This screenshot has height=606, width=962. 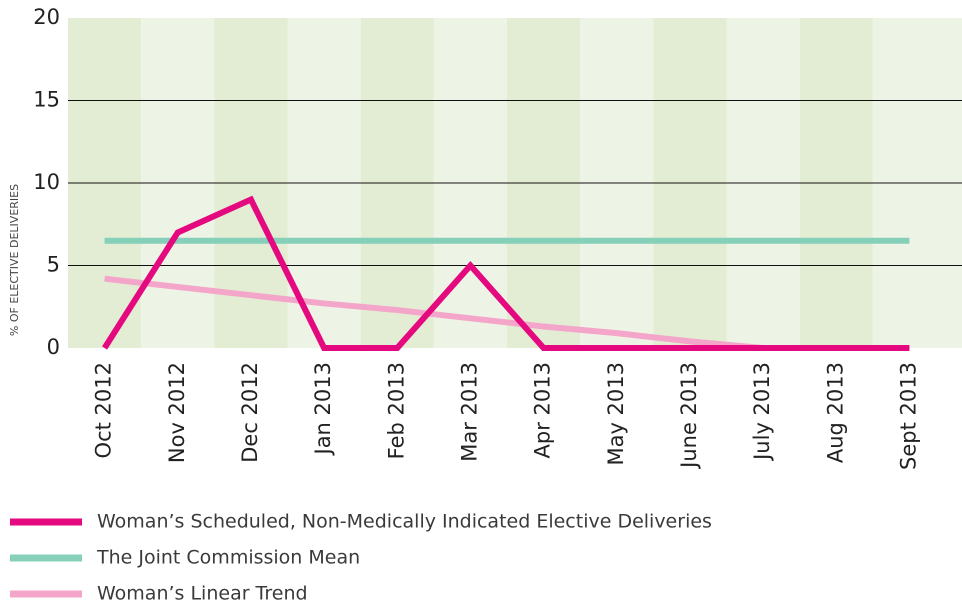 What do you see at coordinates (46, 100) in the screenshot?
I see `y-tick-label: 15` at bounding box center [46, 100].